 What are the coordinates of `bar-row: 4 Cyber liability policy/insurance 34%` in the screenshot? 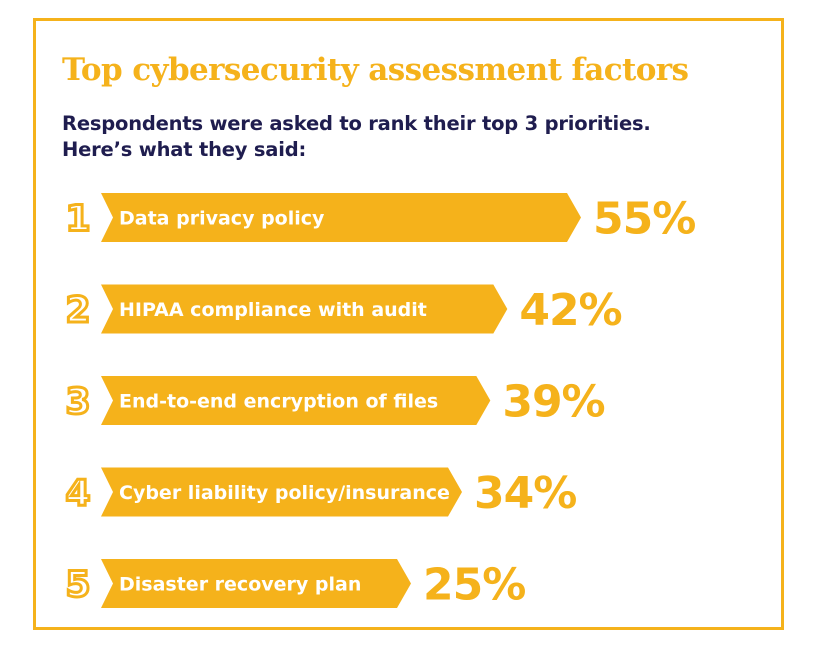 It's located at (320, 493).